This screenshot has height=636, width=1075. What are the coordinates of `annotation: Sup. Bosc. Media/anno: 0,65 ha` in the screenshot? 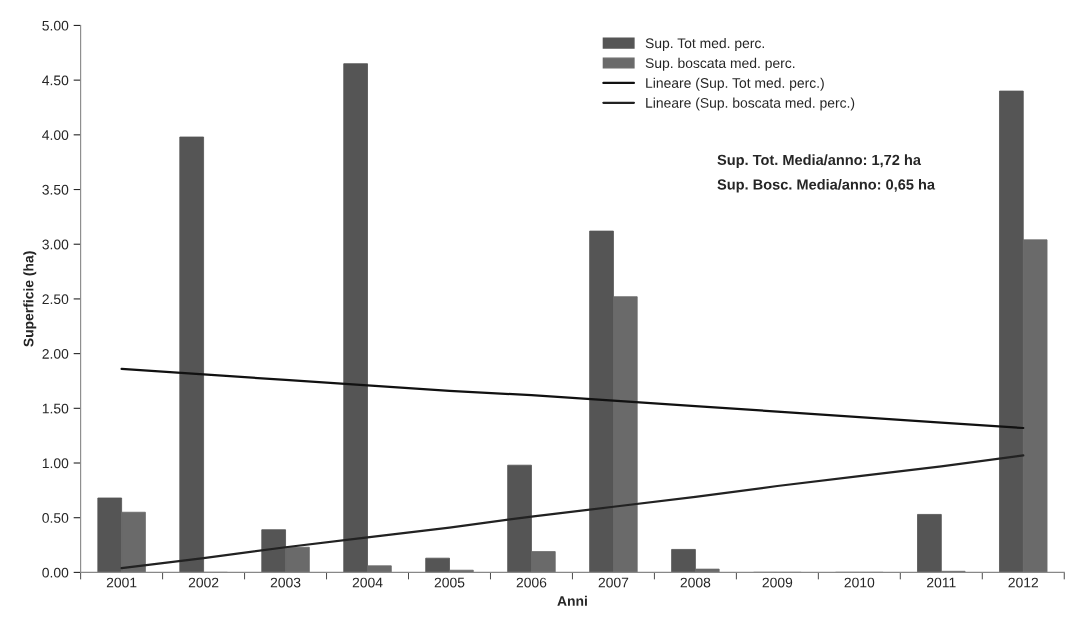 It's located at (826, 185).